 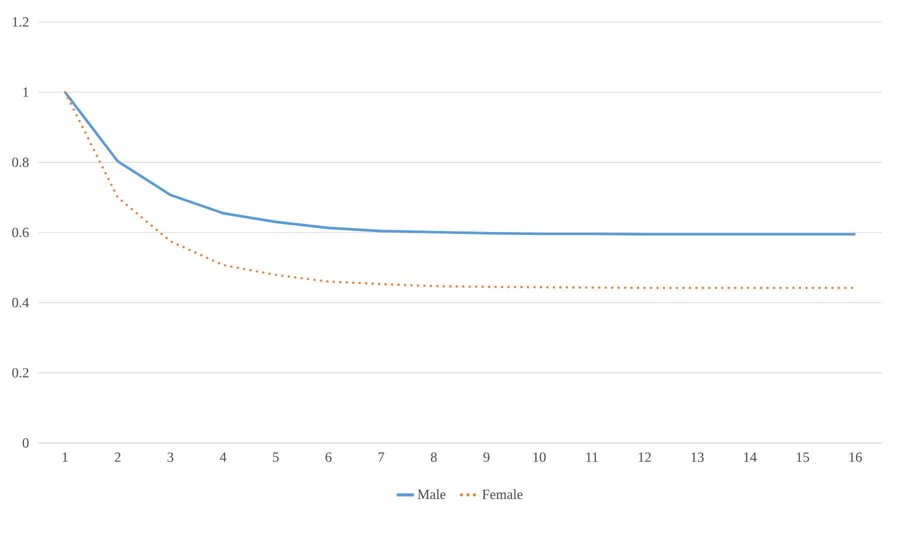 What do you see at coordinates (20, 233) in the screenshot?
I see `y-tick-label: 0.6` at bounding box center [20, 233].